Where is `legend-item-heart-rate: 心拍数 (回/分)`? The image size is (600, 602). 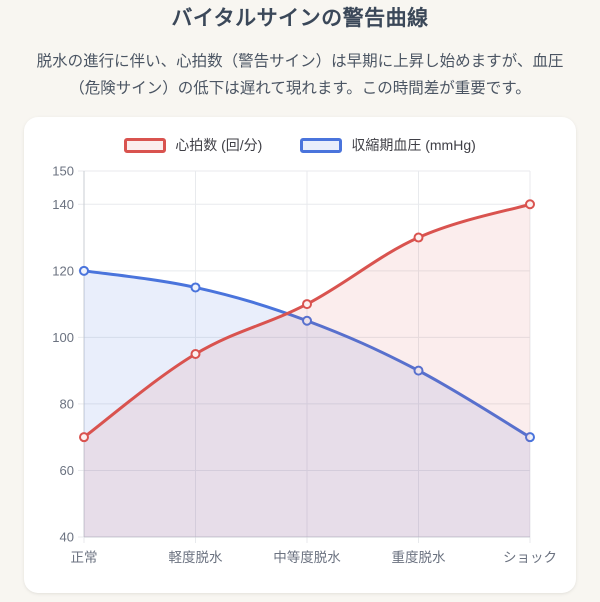 legend-item-heart-rate: 心拍数 (回/分) is located at coordinates (193, 145).